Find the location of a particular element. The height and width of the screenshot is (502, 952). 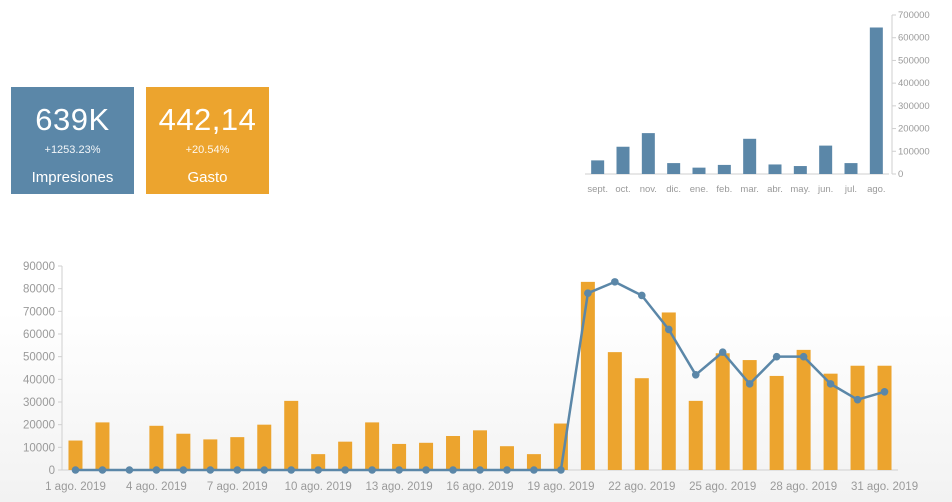

daily-y-tick-label: 40000 is located at coordinates (39, 380).